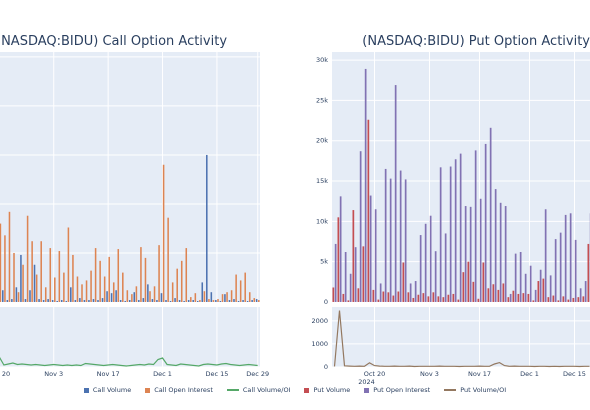 The height and width of the screenshot is (410, 590). I want to click on legend-item-call-open-interest: Call Open Interest, so click(179, 390).